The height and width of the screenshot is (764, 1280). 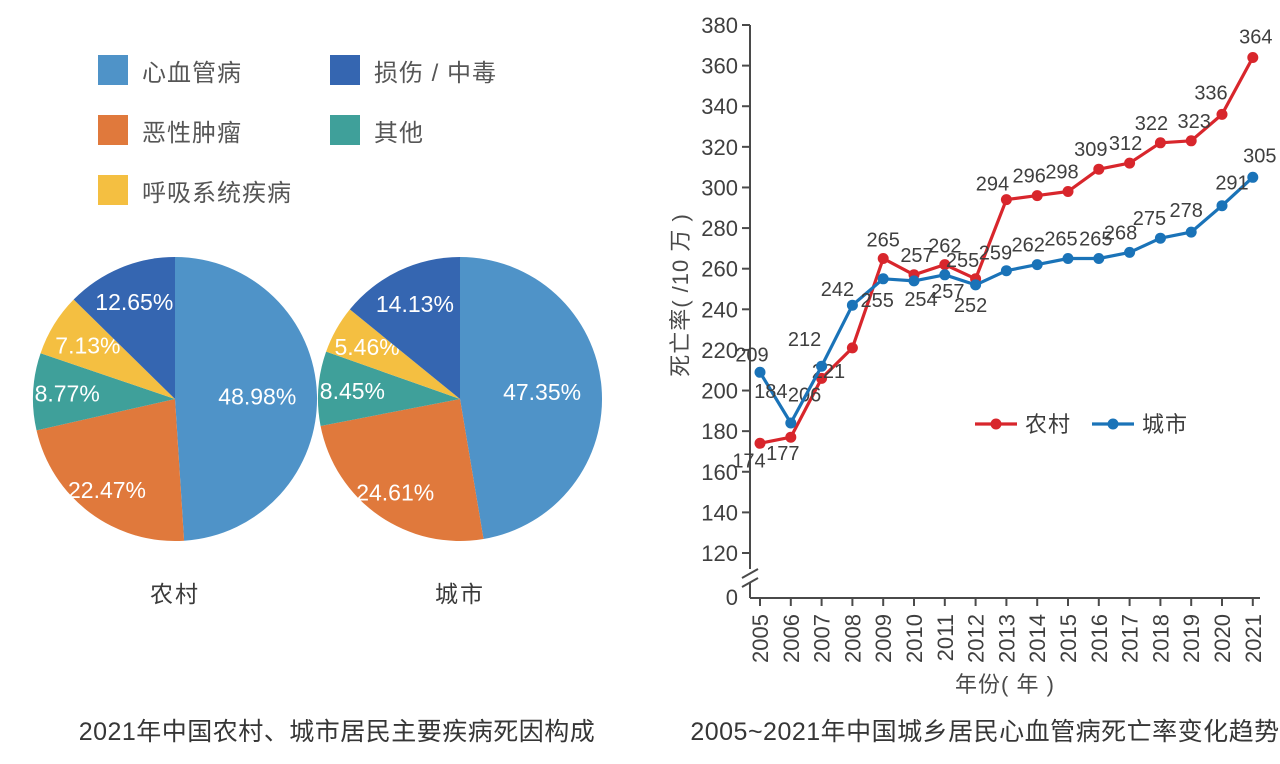 I want to click on legend-point-marker, so click(x=996, y=424).